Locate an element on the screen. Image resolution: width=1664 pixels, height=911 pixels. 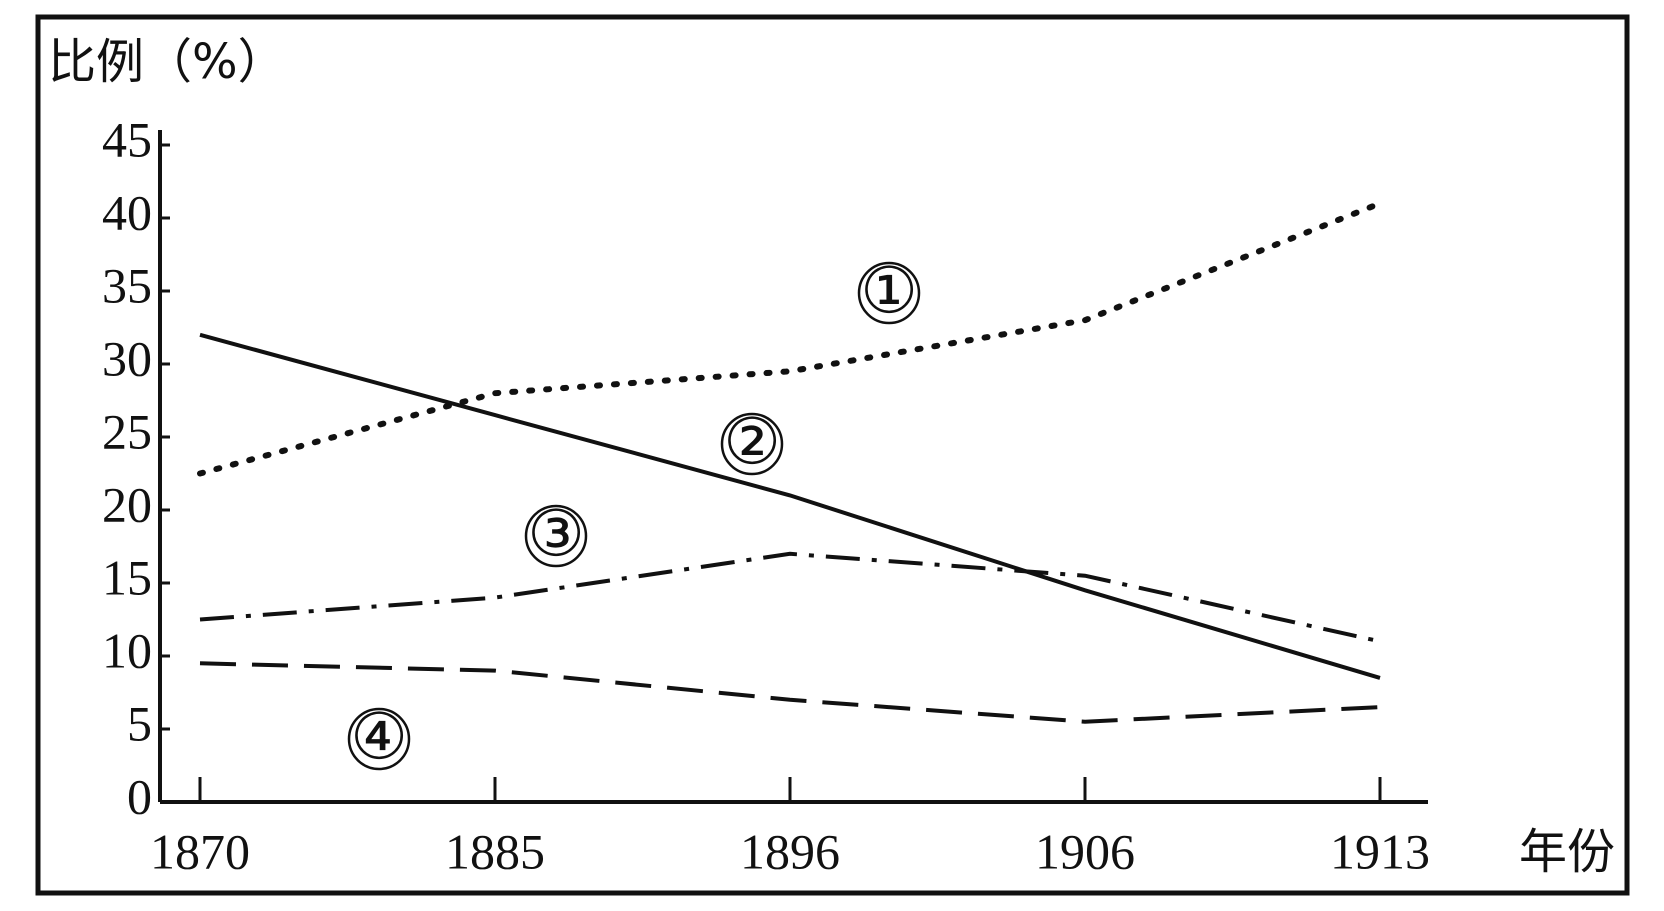
series-label: ② is located at coordinates (751, 443).